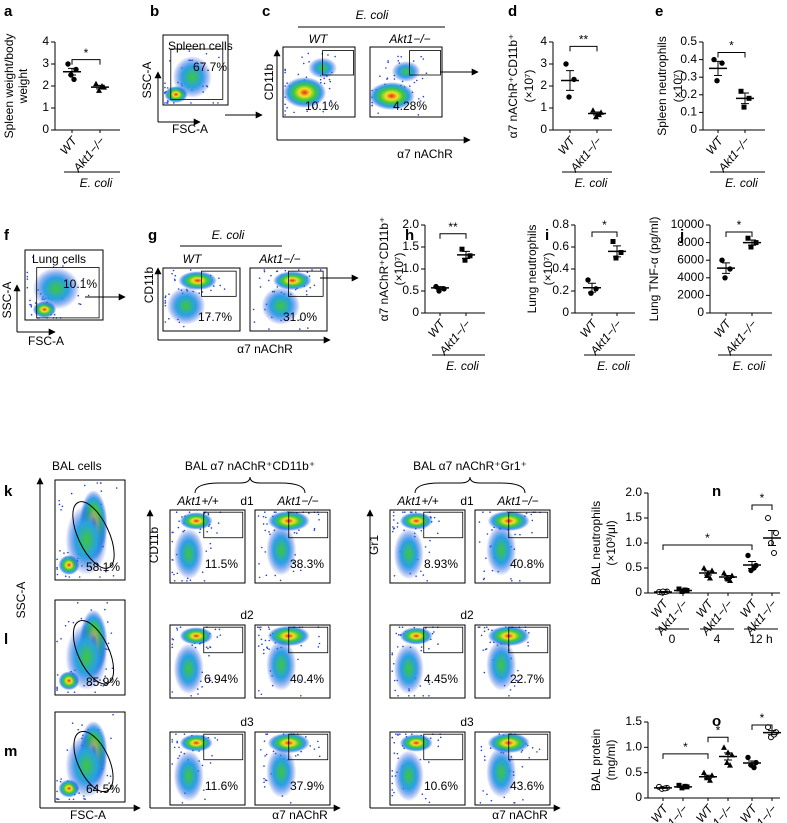 The height and width of the screenshot is (823, 787). What do you see at coordinates (520, 815) in the screenshot?
I see `axis-label: α7 nAChR` at bounding box center [520, 815].